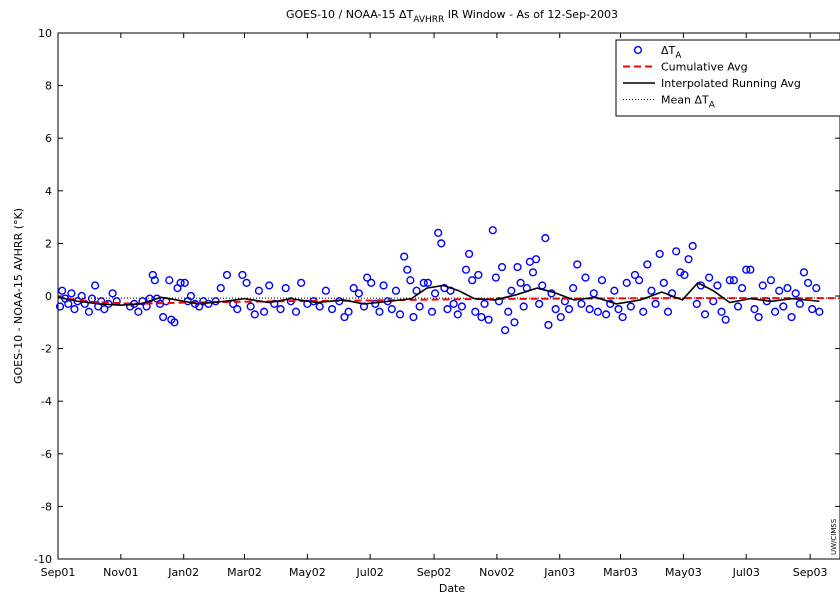 The image size is (840, 599). I want to click on y-tick-label: 2, so click(48, 243).